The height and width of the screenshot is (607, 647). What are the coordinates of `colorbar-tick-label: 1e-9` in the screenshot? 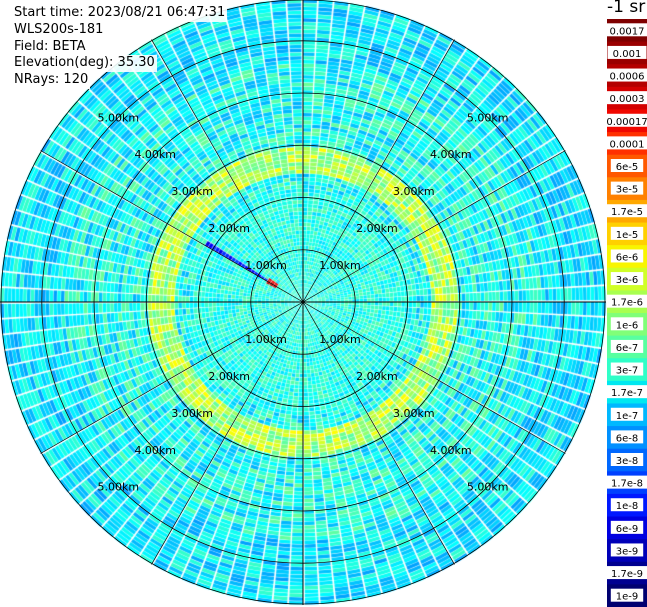 It's located at (627, 597).